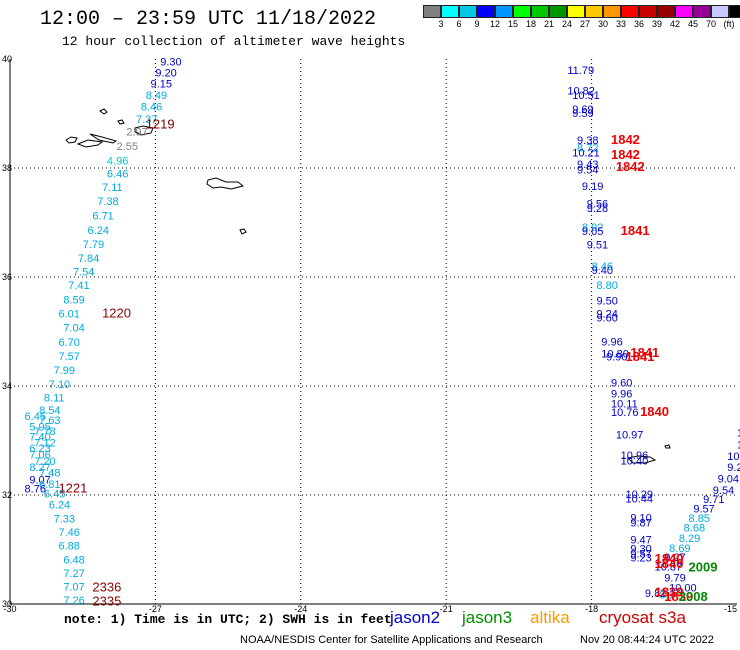  I want to click on island-pico, so click(90, 143).